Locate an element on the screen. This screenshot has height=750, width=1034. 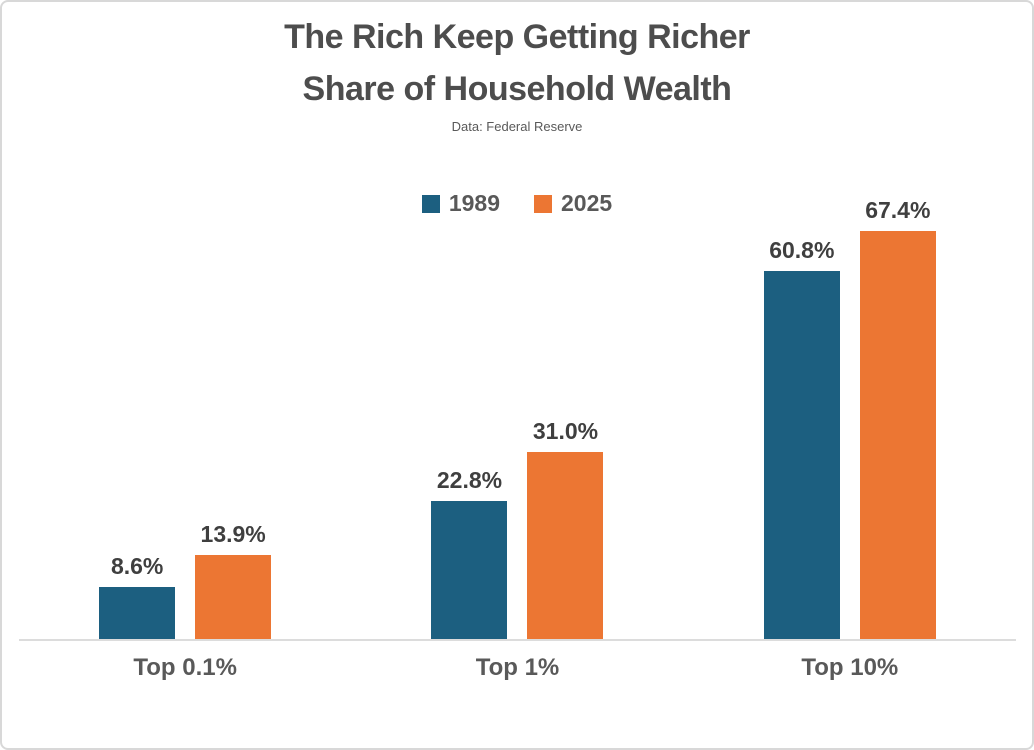
bar-value-label: 13.9% is located at coordinates (233, 533).